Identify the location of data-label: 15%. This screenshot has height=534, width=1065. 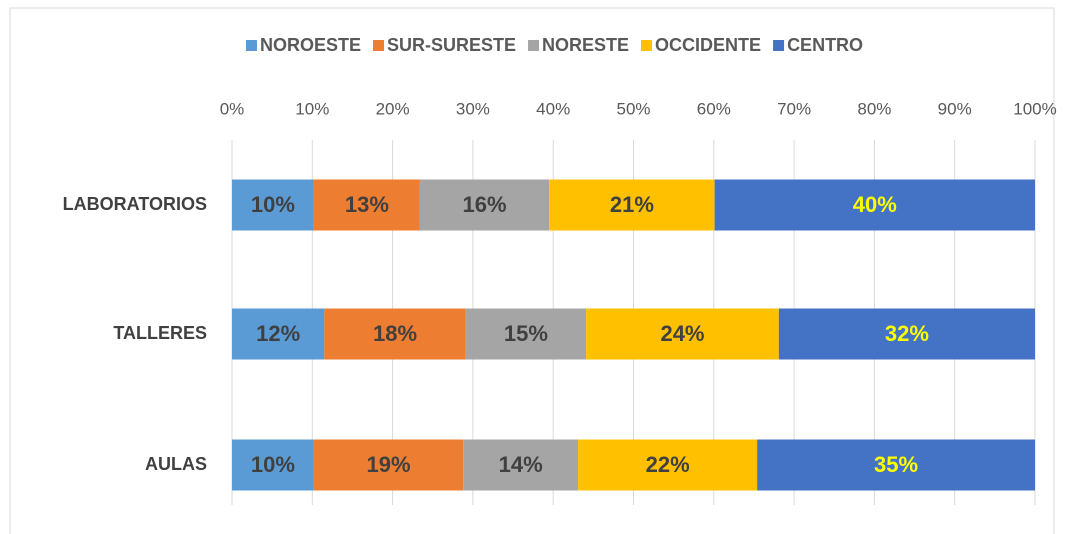
(526, 333).